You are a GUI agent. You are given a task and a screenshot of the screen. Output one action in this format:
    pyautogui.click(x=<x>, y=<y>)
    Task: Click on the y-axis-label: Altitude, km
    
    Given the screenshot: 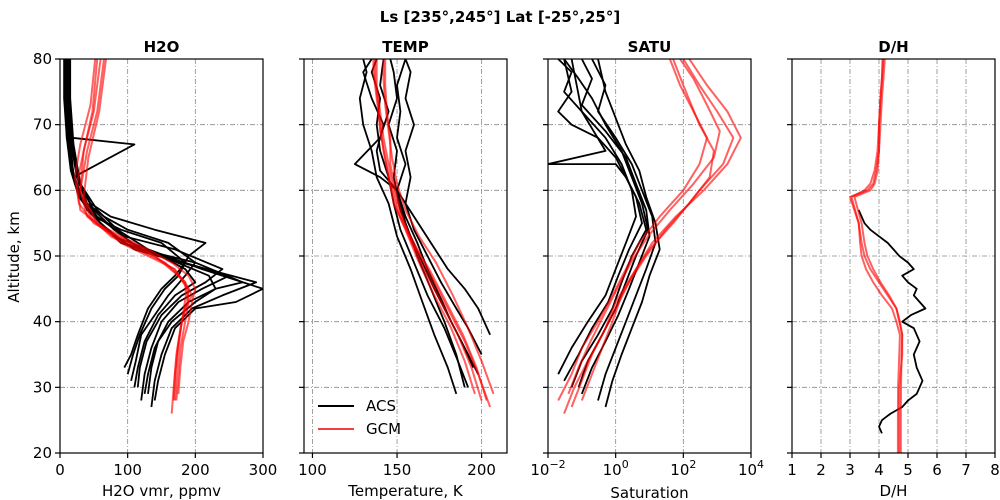 What is the action you would take?
    pyautogui.click(x=14, y=256)
    